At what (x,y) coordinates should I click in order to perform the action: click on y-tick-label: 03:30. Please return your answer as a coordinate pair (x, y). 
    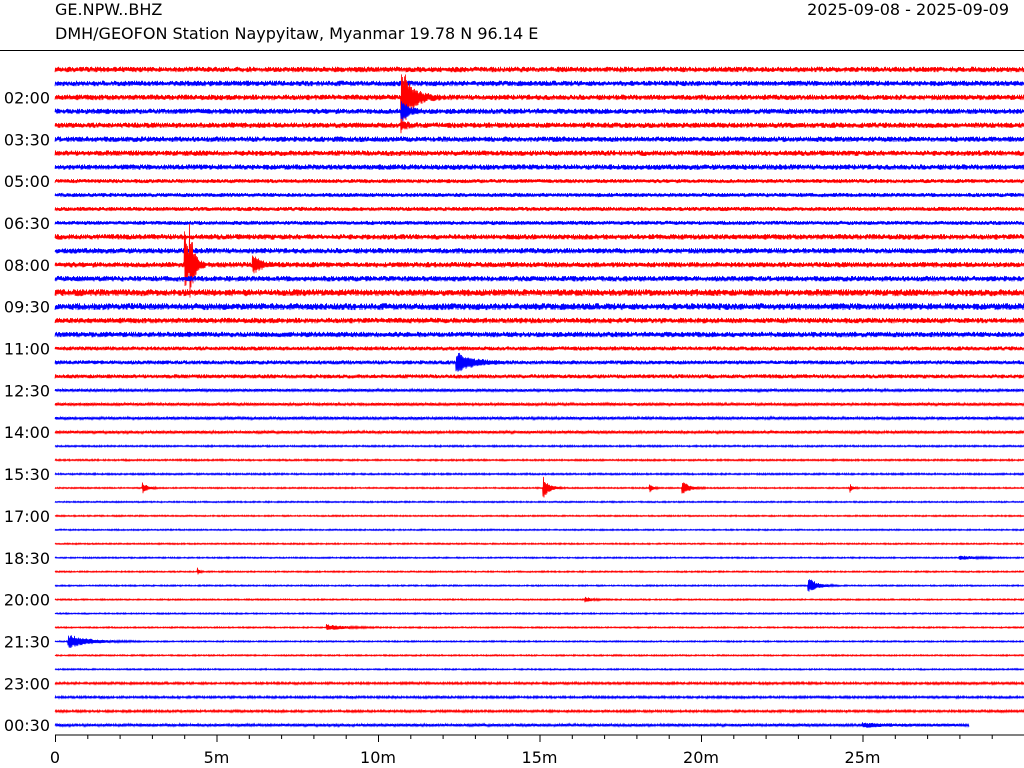
    Looking at the image, I should click on (27, 139).